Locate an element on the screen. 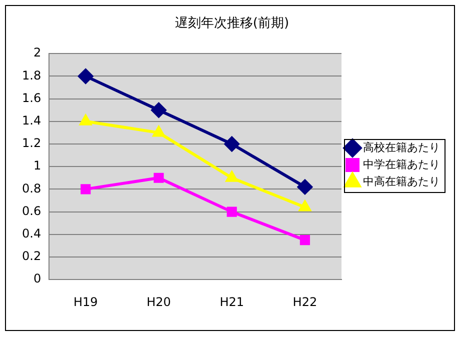 This screenshot has width=460, height=338. y-tick-label: 0.2 is located at coordinates (32, 256).